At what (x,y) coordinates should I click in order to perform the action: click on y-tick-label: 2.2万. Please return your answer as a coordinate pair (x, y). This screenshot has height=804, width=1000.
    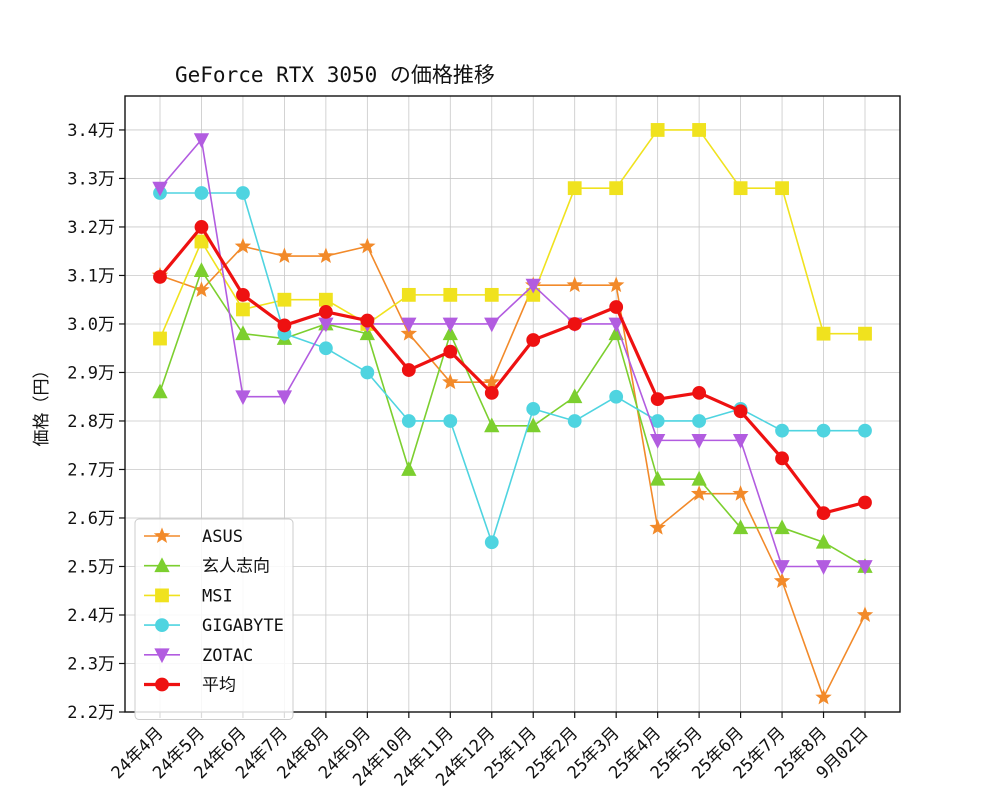
    Looking at the image, I should click on (91, 713).